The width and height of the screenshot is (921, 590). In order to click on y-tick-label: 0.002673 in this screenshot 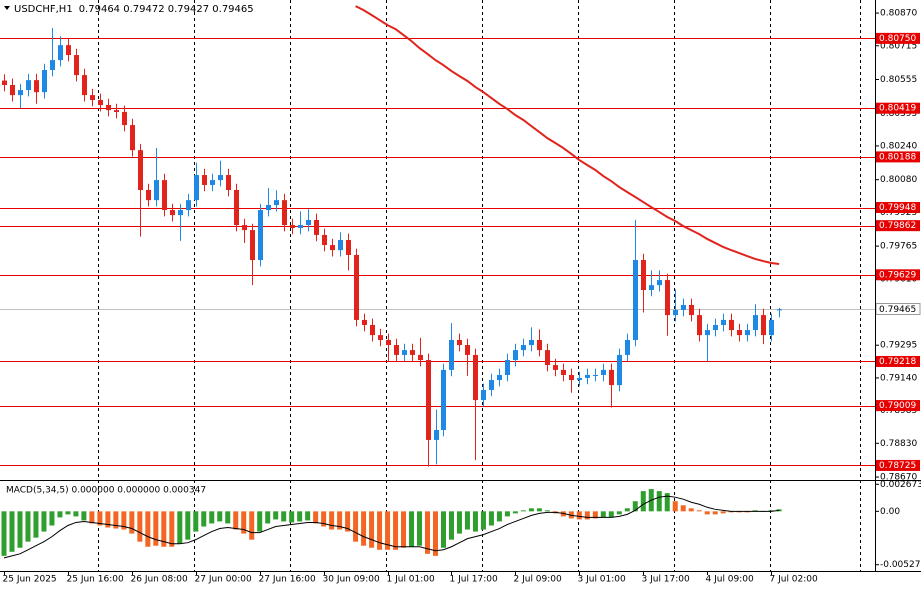, I will do `click(900, 485)`.